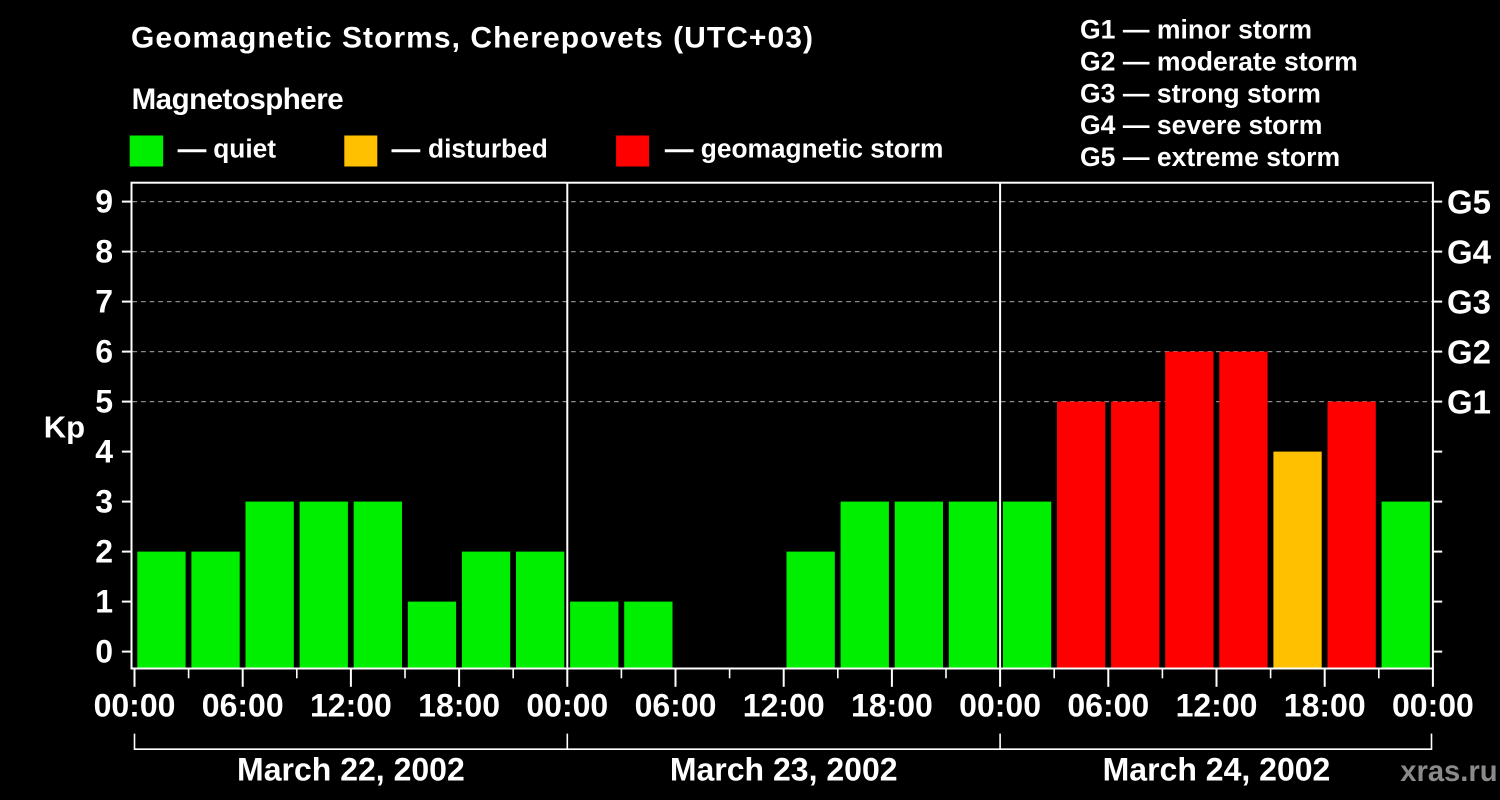 This screenshot has width=1500, height=800. What do you see at coordinates (1200, 93) in the screenshot?
I see `svg-text: G3 — strong storm` at bounding box center [1200, 93].